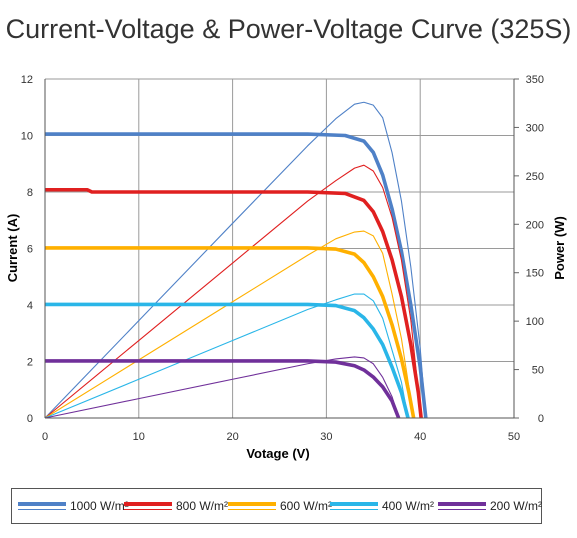  I want to click on y-left-tick-label: 6, so click(30, 250).